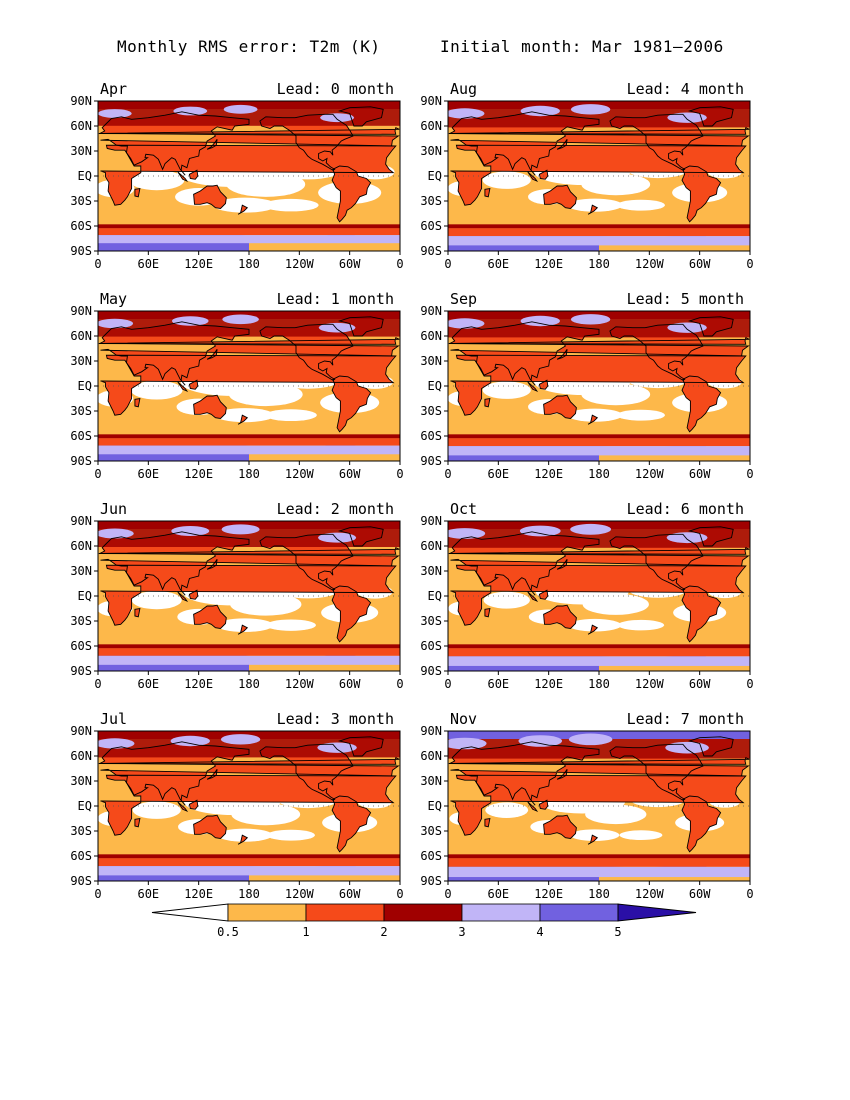 This screenshot has width=850, height=1100. I want to click on colorbar-low-arrow, so click(190, 912).